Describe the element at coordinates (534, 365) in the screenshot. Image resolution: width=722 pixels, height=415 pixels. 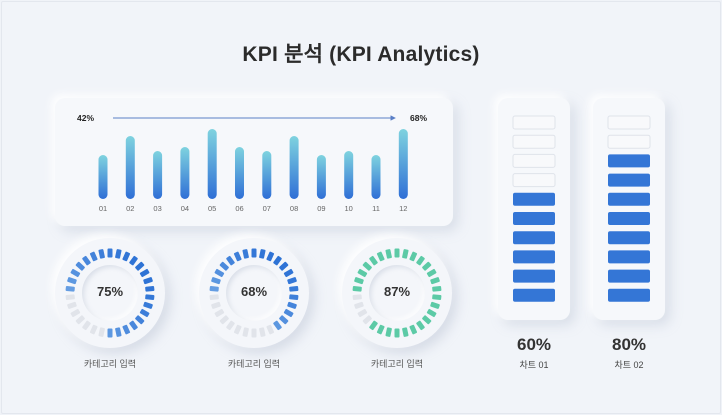
I see `gauge-label: 차트 01` at that location.